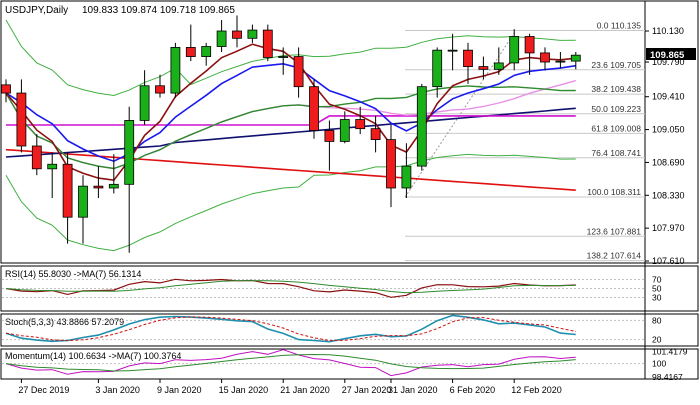  What do you see at coordinates (668, 261) in the screenshot?
I see `price-tick-label: 107.610` at bounding box center [668, 261].